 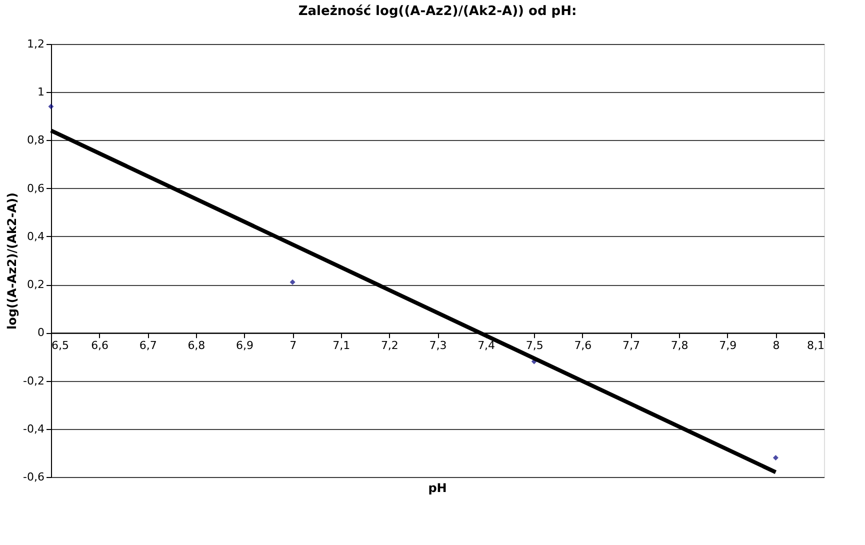 I want to click on y-tick-label: 1,2, so click(x=35, y=44).